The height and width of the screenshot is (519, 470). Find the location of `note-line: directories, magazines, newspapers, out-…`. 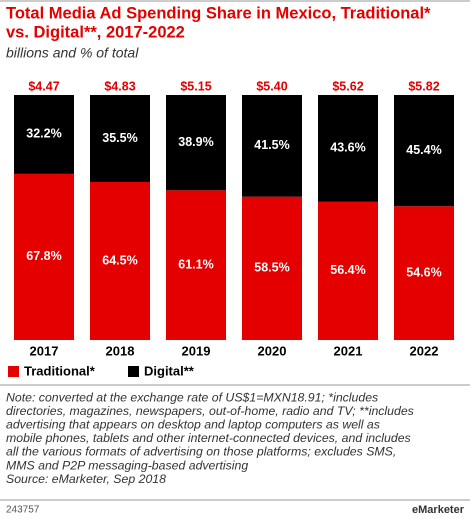

note-line: directories, magazines, newspapers, out-… is located at coordinates (210, 411).